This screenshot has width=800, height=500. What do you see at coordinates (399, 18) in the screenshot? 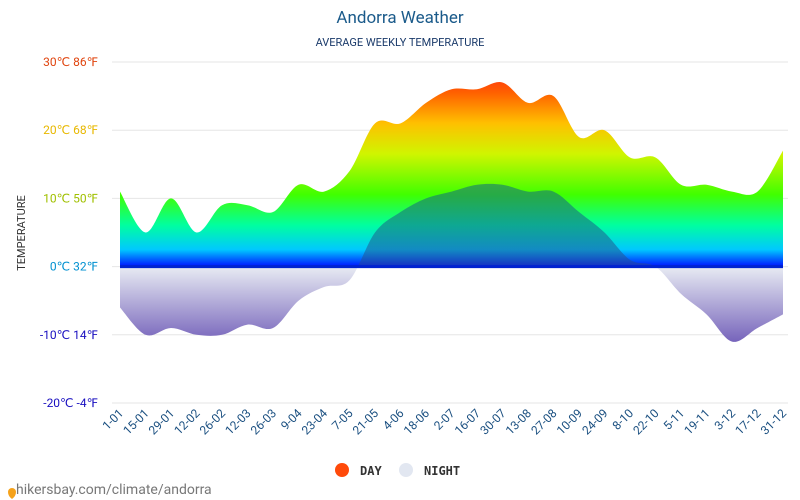
I see `chart-title: Andorra Weather` at bounding box center [399, 18].